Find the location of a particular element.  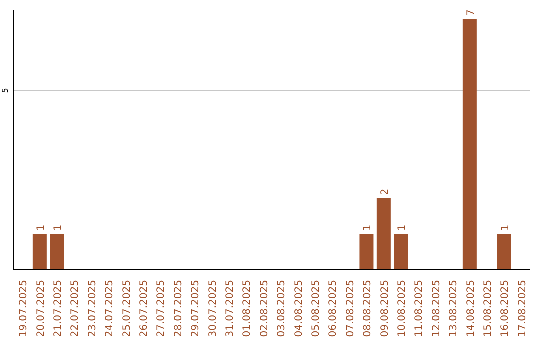

x-tick-label: 26.07.2025 is located at coordinates (144, 309).